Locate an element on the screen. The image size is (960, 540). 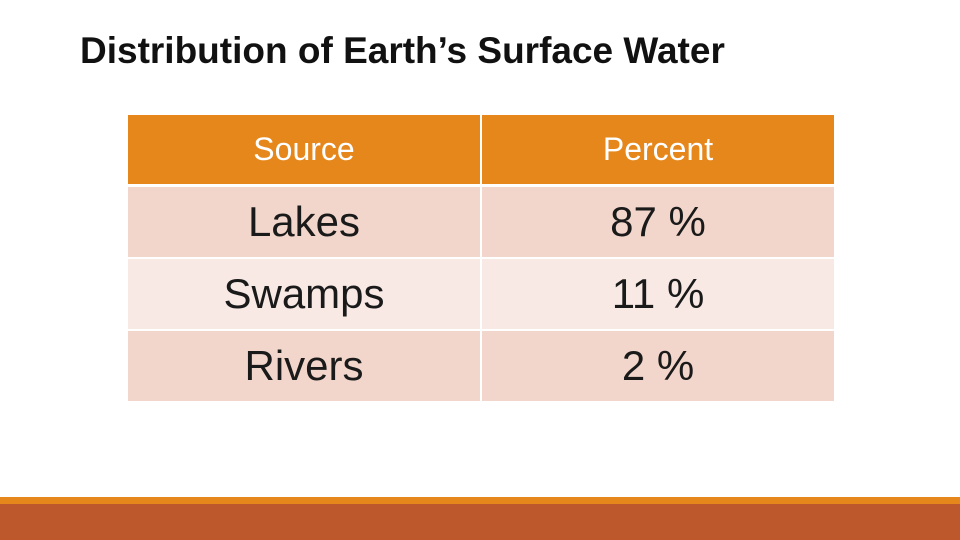
cell-percent: 11 % is located at coordinates (658, 295).